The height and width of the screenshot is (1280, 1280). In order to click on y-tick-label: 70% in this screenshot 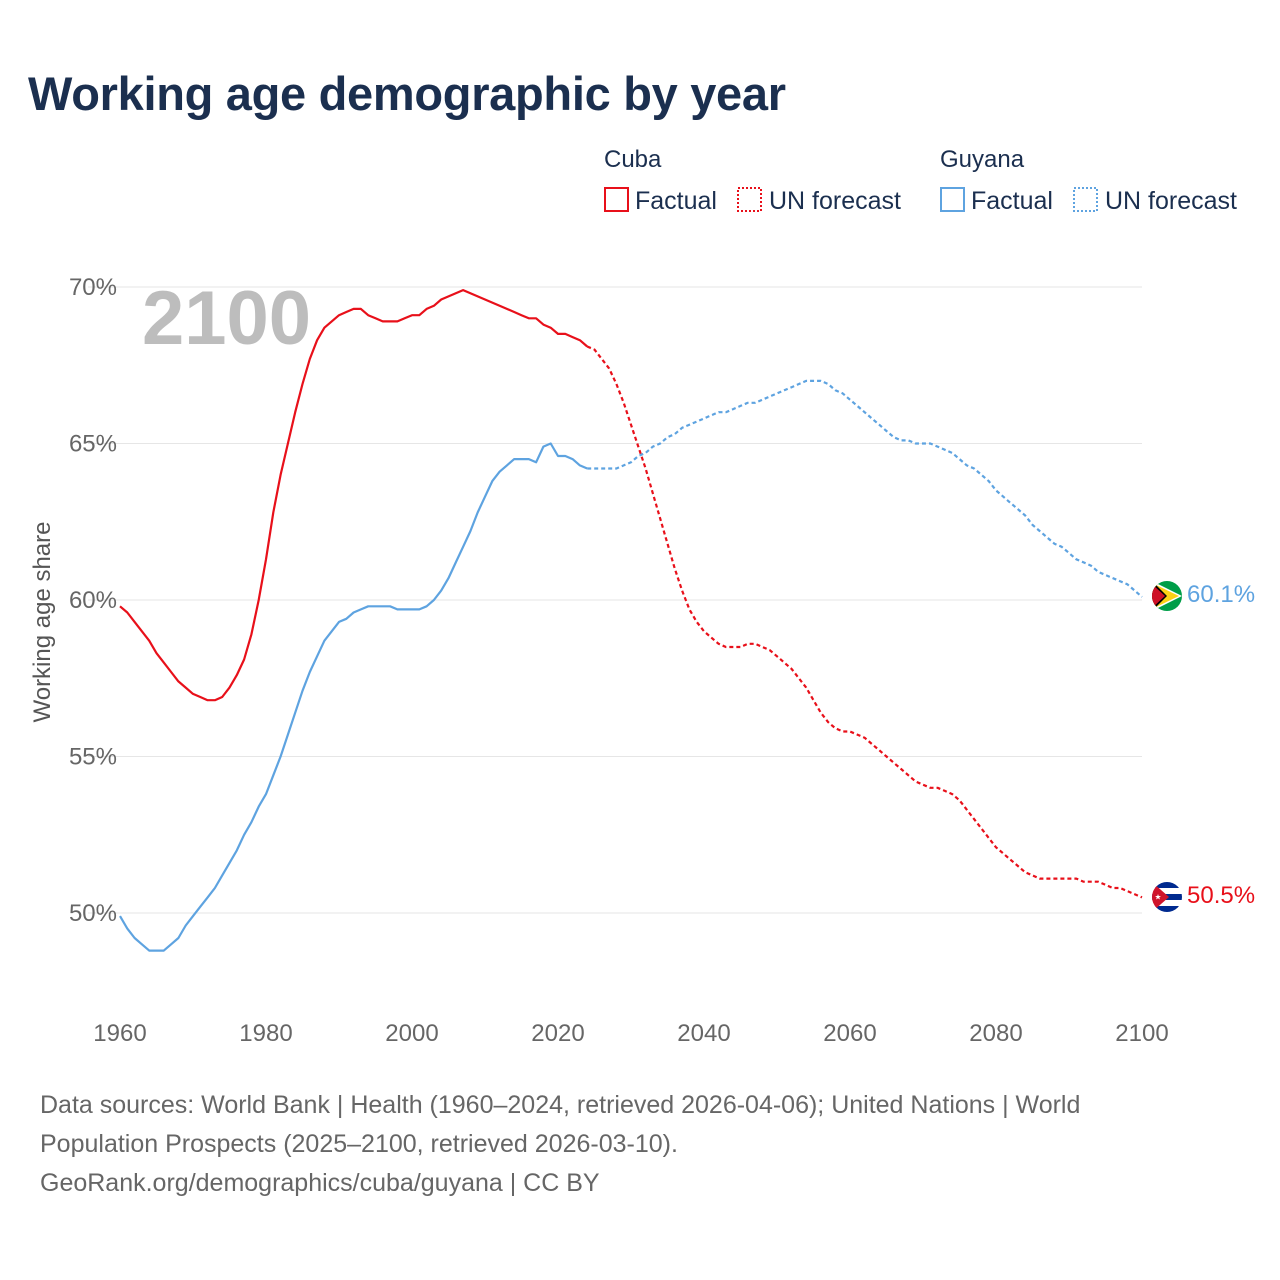, I will do `click(93, 287)`.